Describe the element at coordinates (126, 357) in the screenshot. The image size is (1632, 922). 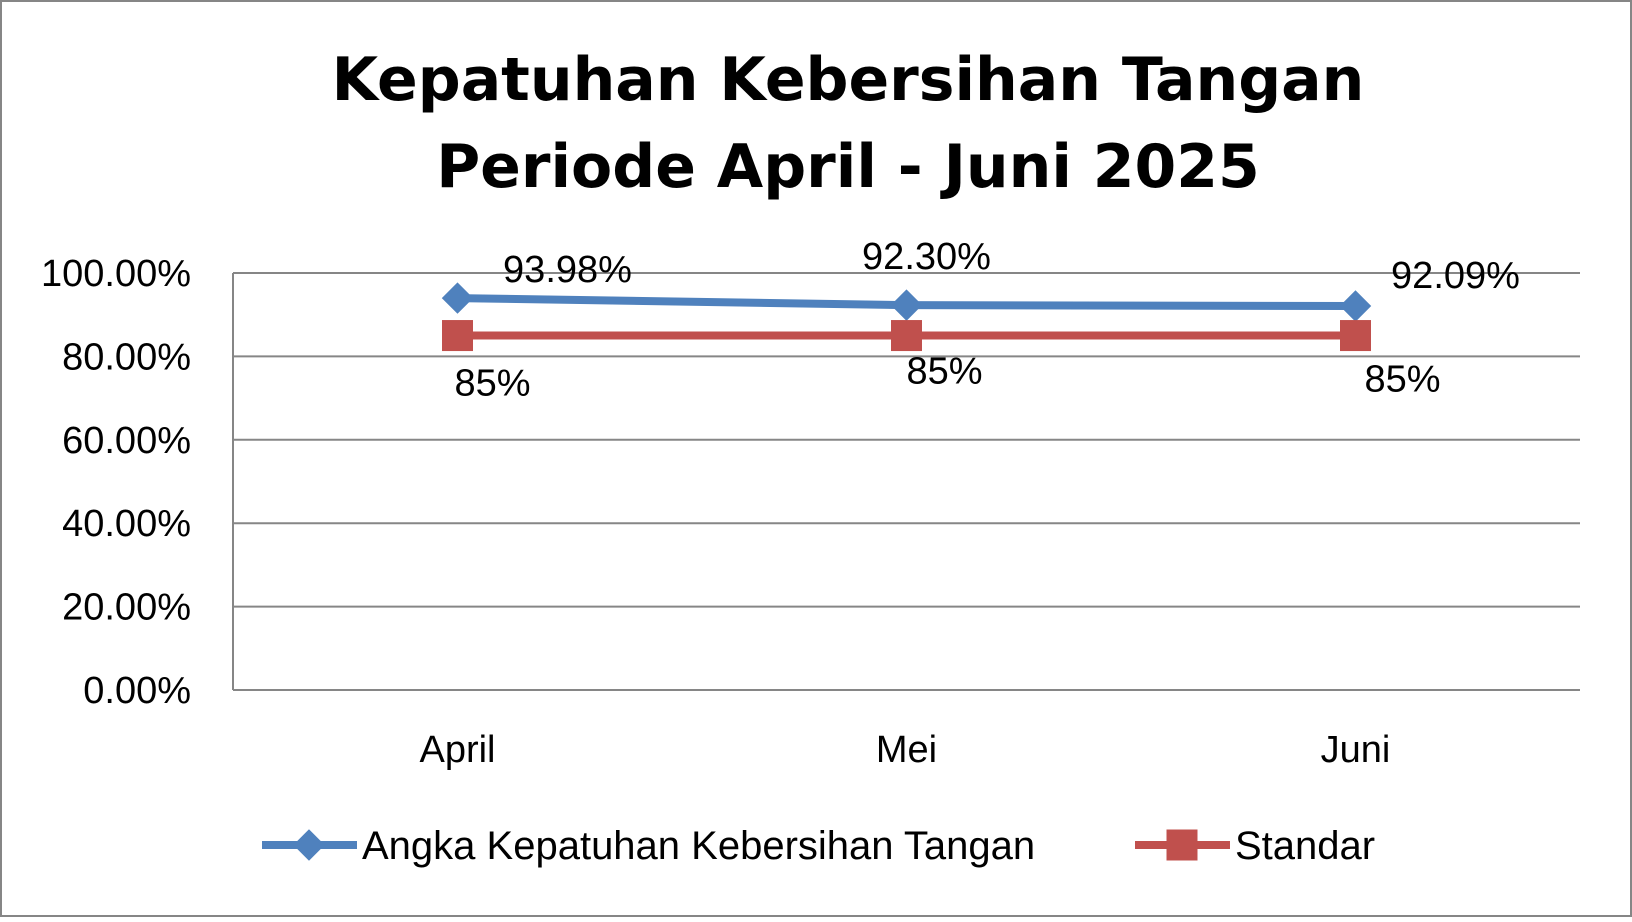
I see `y-tick-label: 80.00%` at that location.